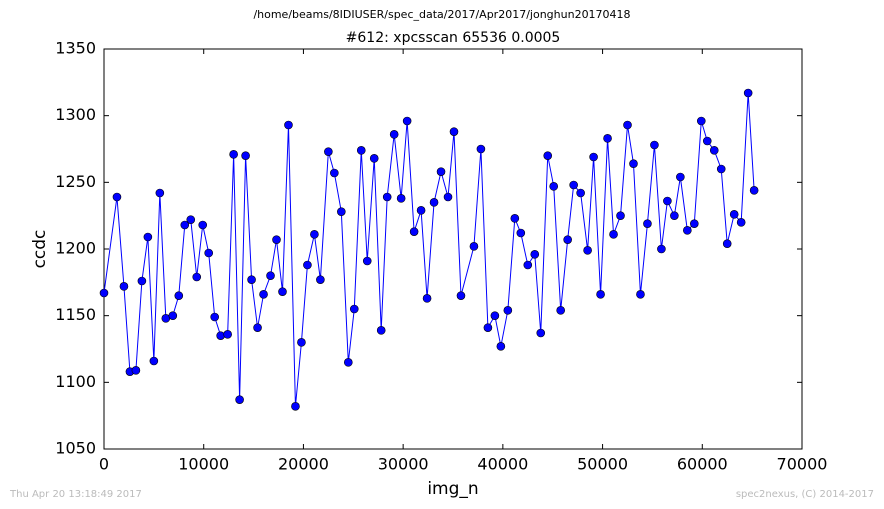  I want to click on y-tick-label: 1150, so click(75, 314).